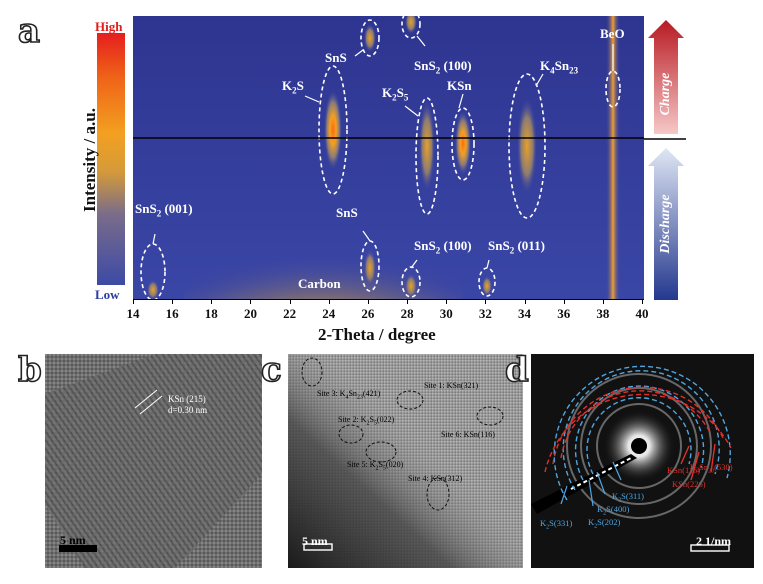 The image size is (763, 584). What do you see at coordinates (612, 33) in the screenshot?
I see `label-beo: BeO` at bounding box center [612, 33].